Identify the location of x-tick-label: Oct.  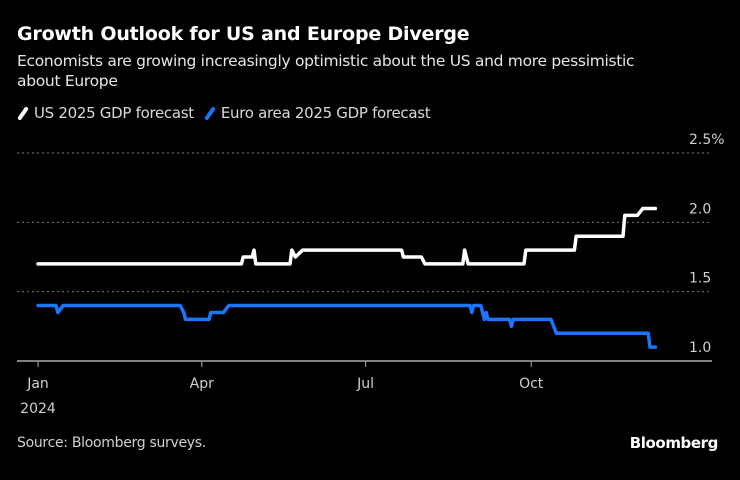
(531, 384).